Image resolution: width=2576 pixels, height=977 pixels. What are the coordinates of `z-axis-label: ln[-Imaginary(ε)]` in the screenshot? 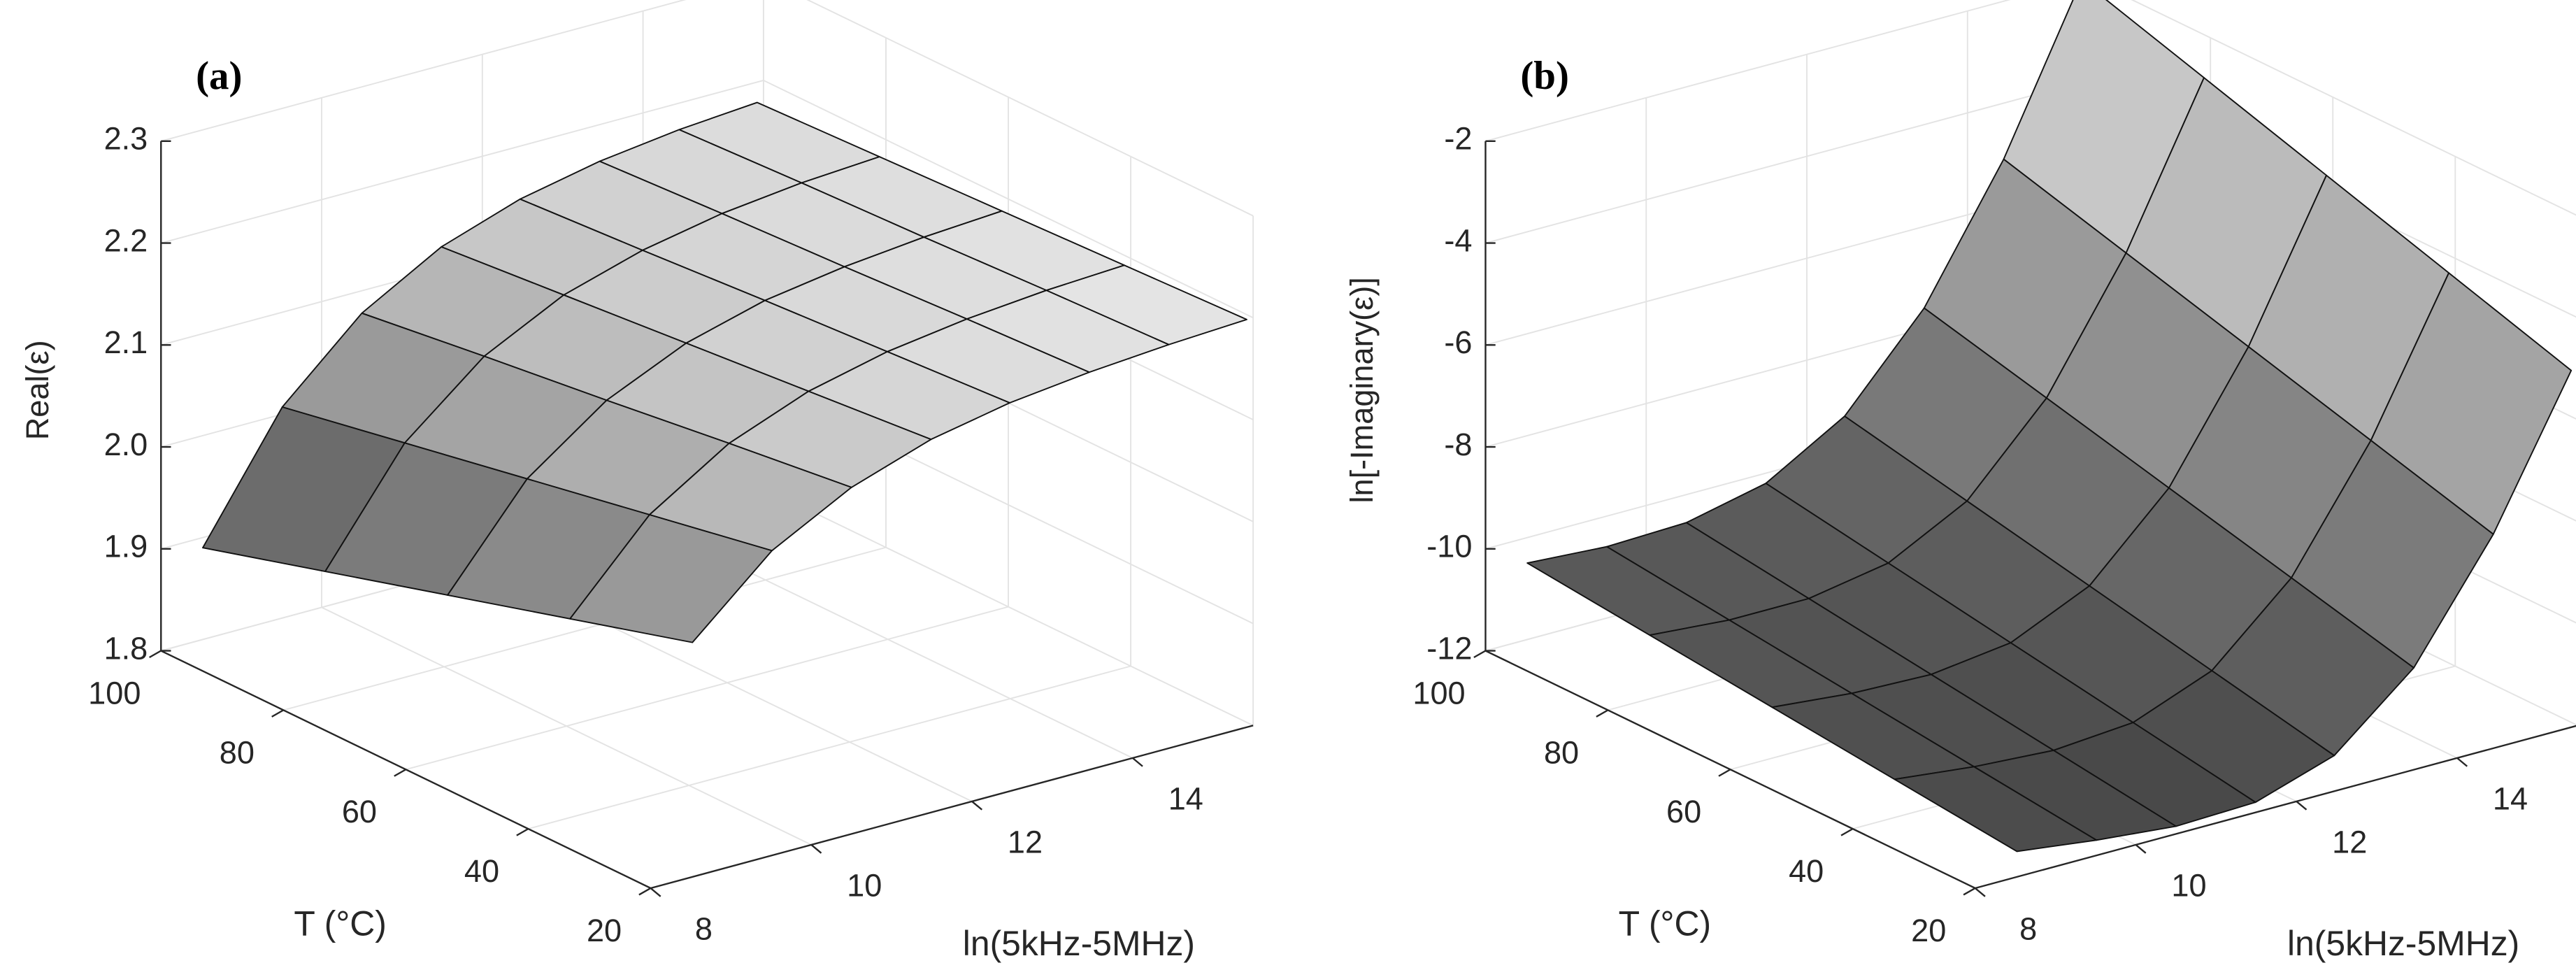 It's located at (1362, 390).